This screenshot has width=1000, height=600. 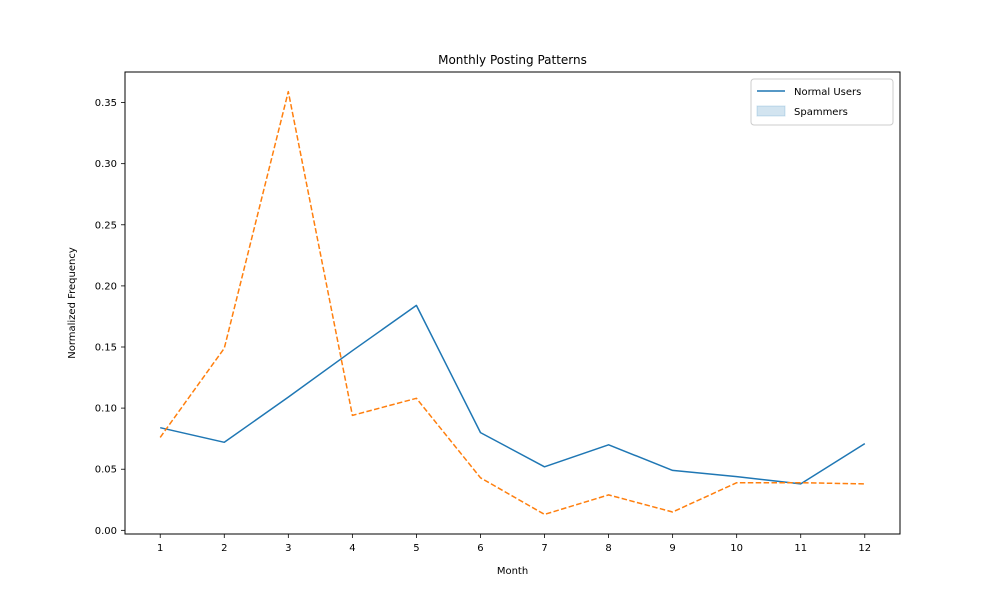 I want to click on y-tick-label: 0.35, so click(x=106, y=103).